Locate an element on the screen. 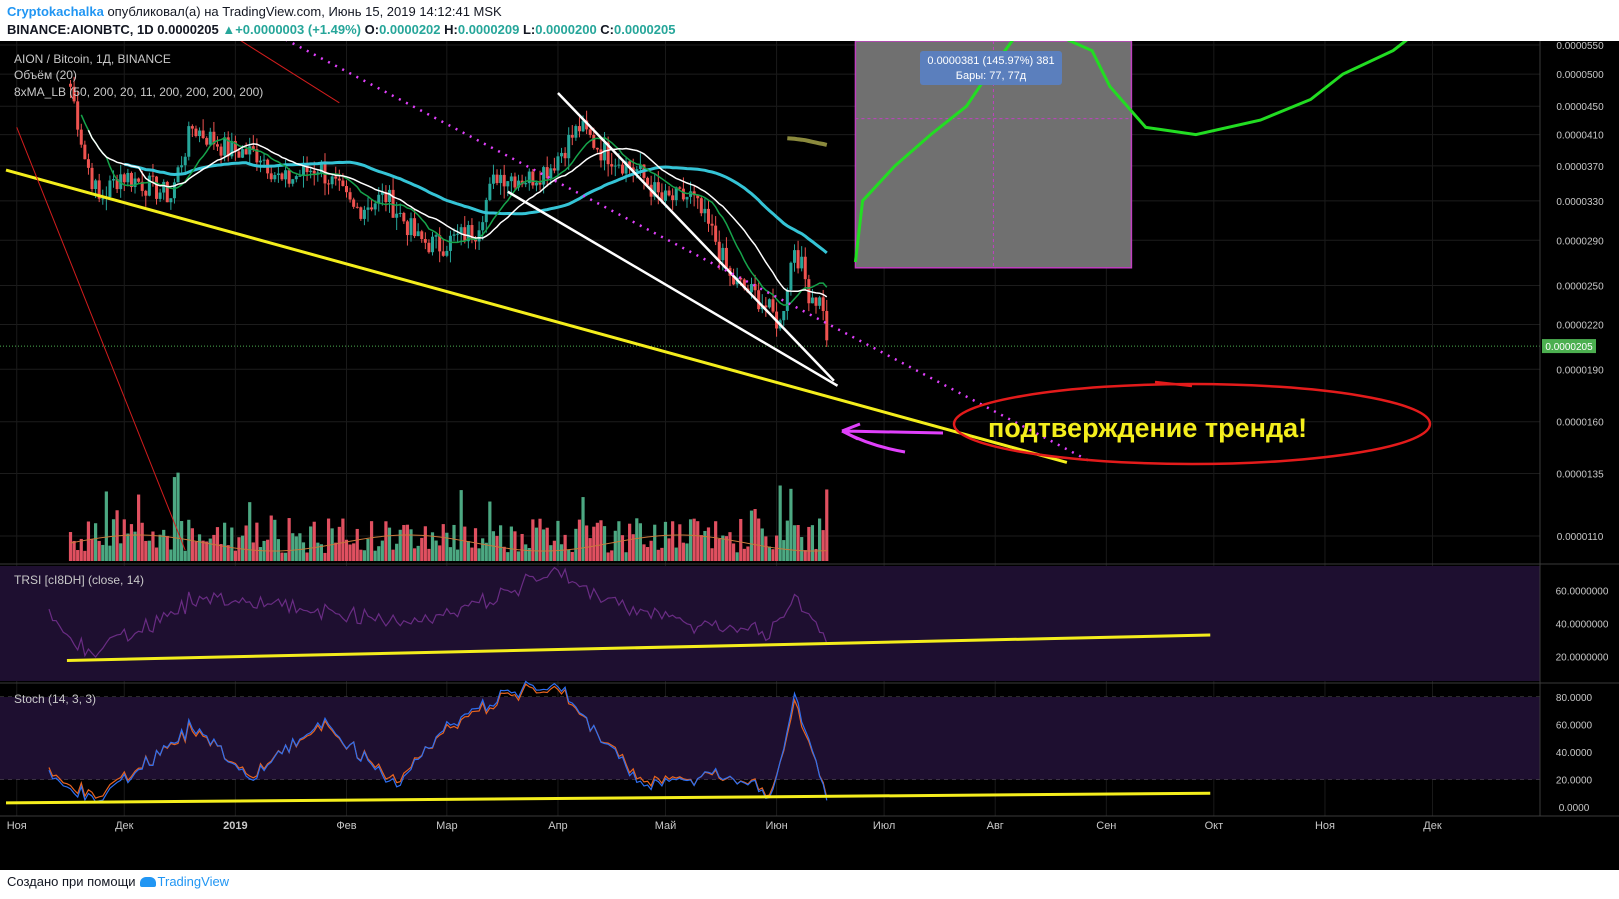 The image size is (1619, 899). footer: Создано при помощи TradingView is located at coordinates (118, 881).